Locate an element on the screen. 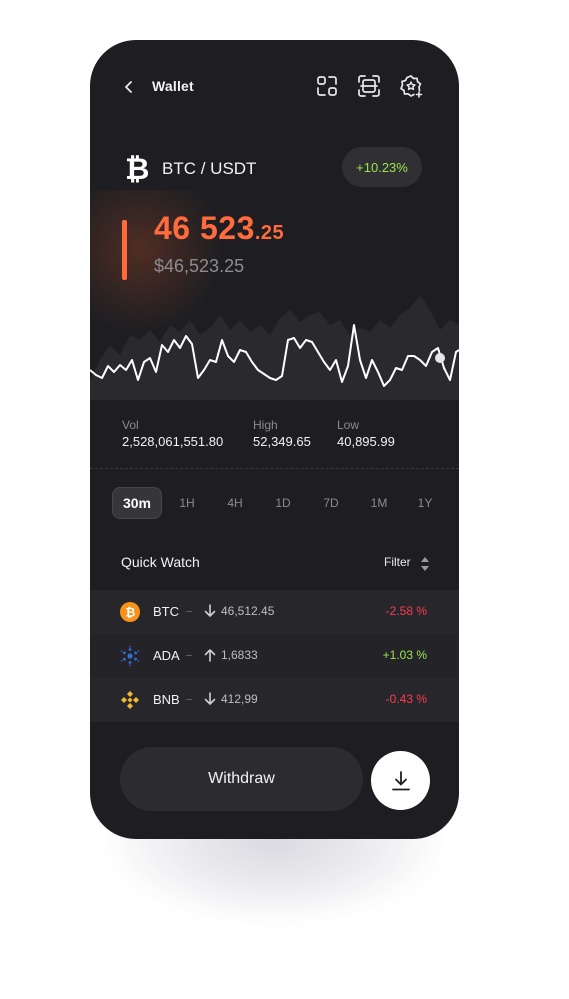 The image size is (569, 999). bitcoin-icon: ₿ is located at coordinates (130, 612).